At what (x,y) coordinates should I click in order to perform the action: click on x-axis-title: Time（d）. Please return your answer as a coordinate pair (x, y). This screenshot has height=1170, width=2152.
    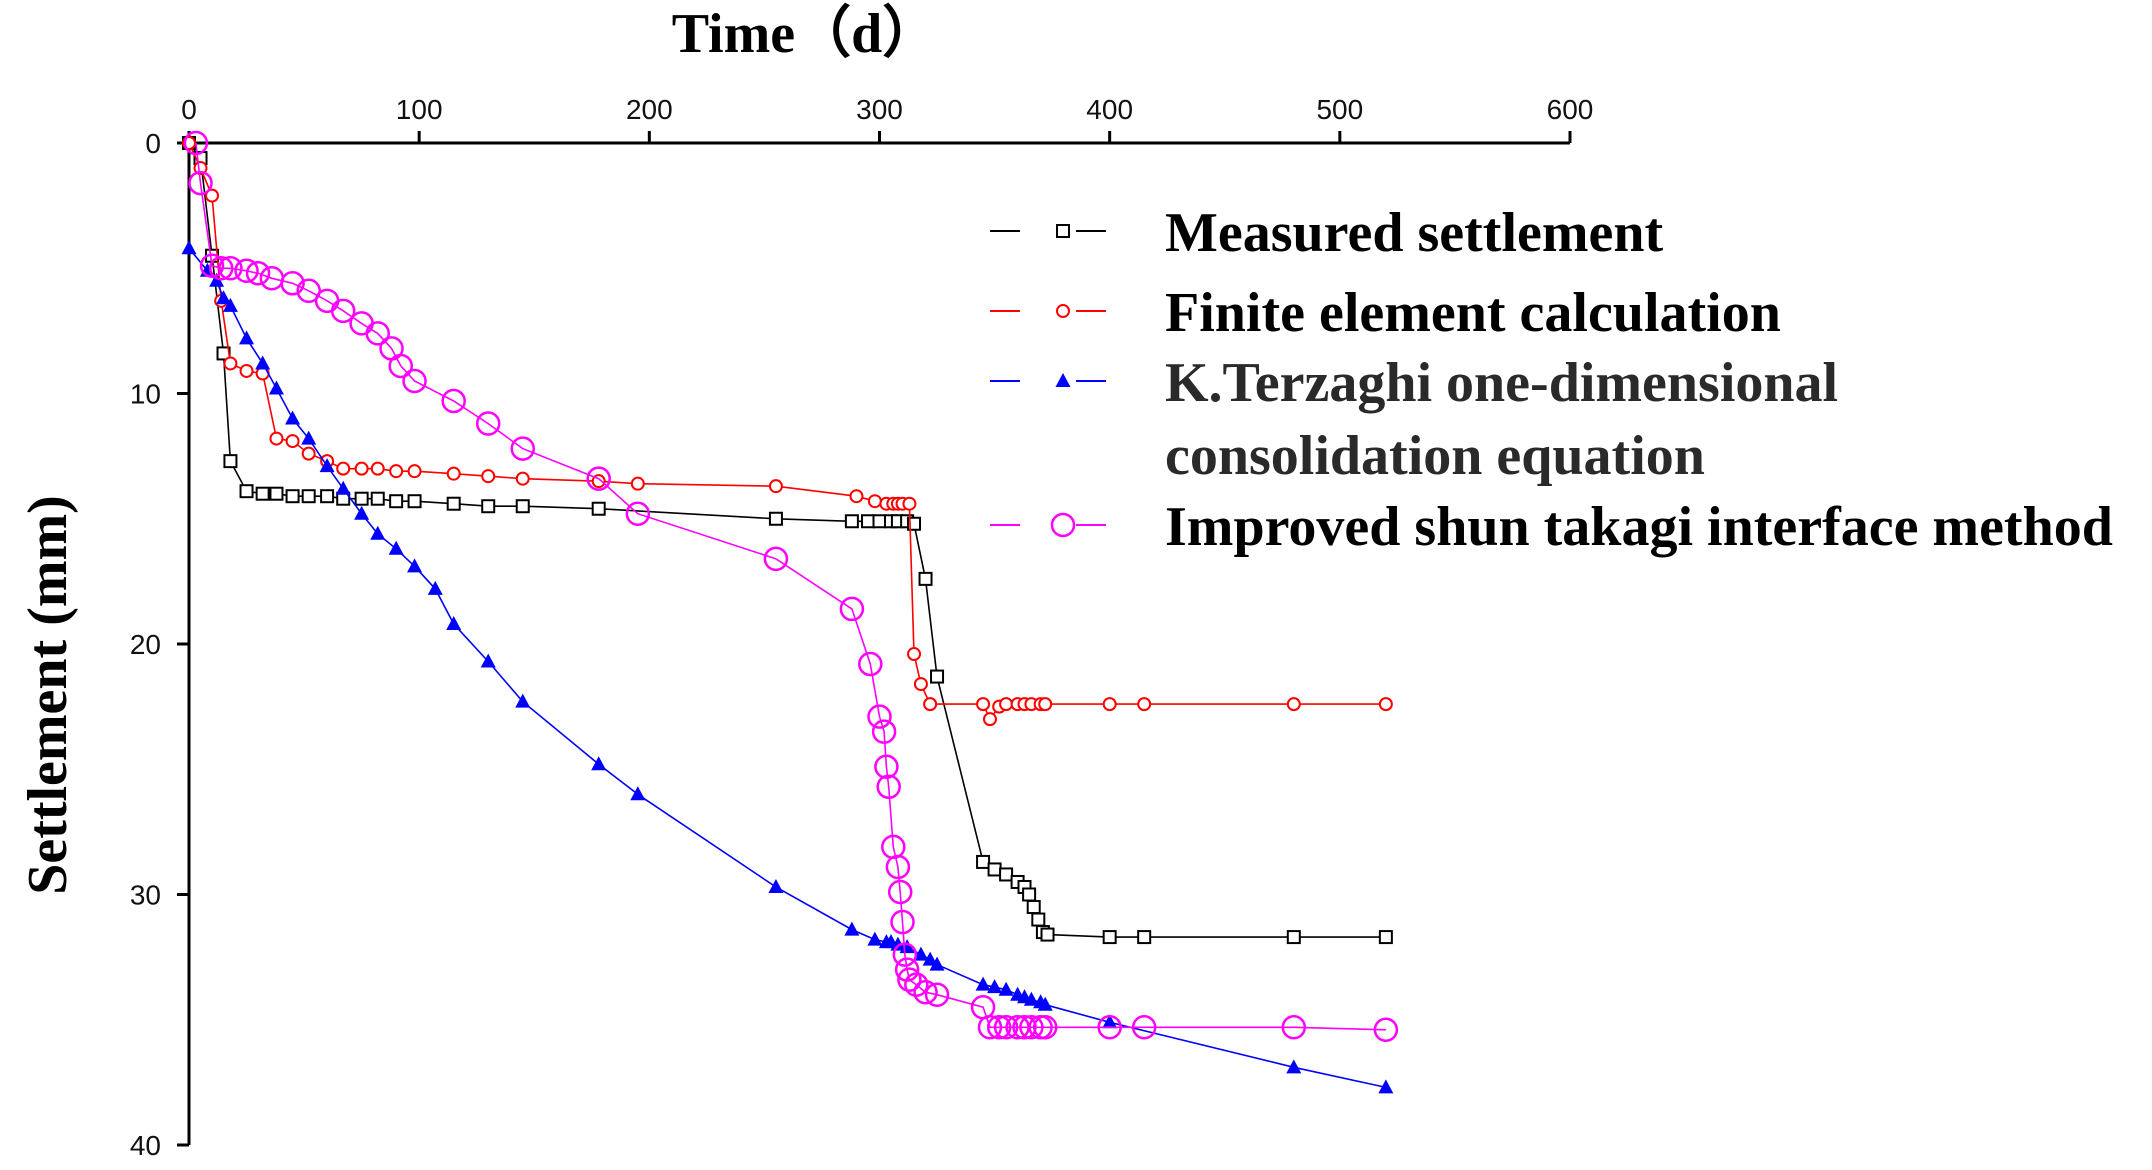
    Looking at the image, I should click on (805, 33).